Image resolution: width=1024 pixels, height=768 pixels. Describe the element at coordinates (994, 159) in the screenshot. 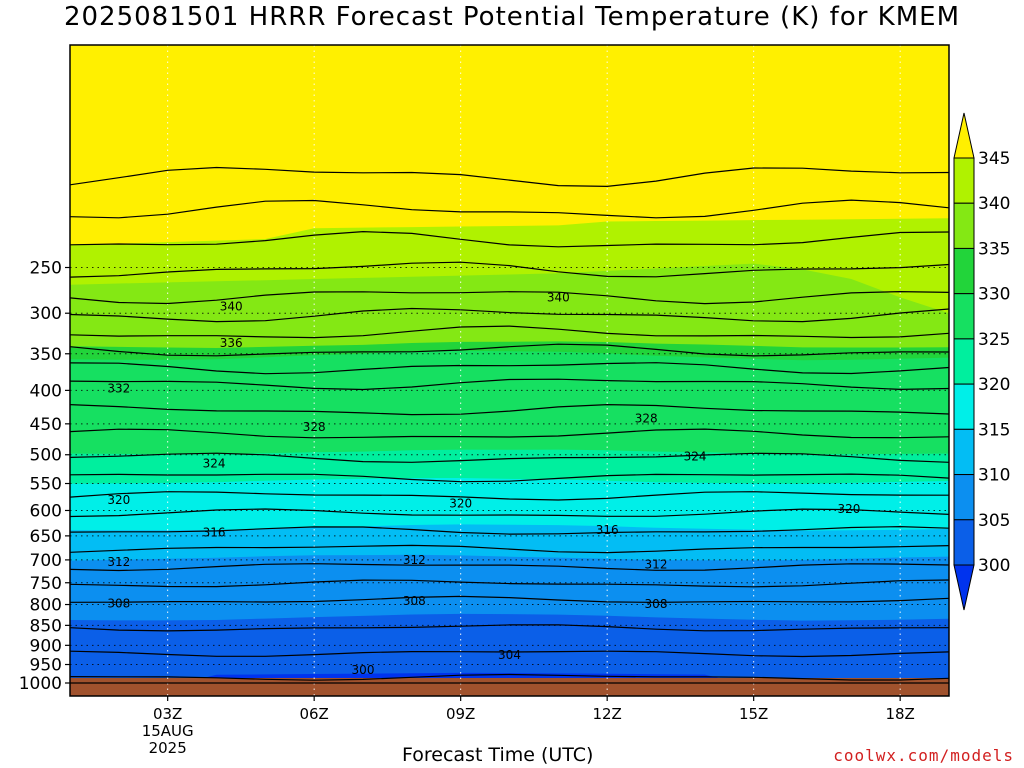

I see `colorbar-label: 345` at that location.